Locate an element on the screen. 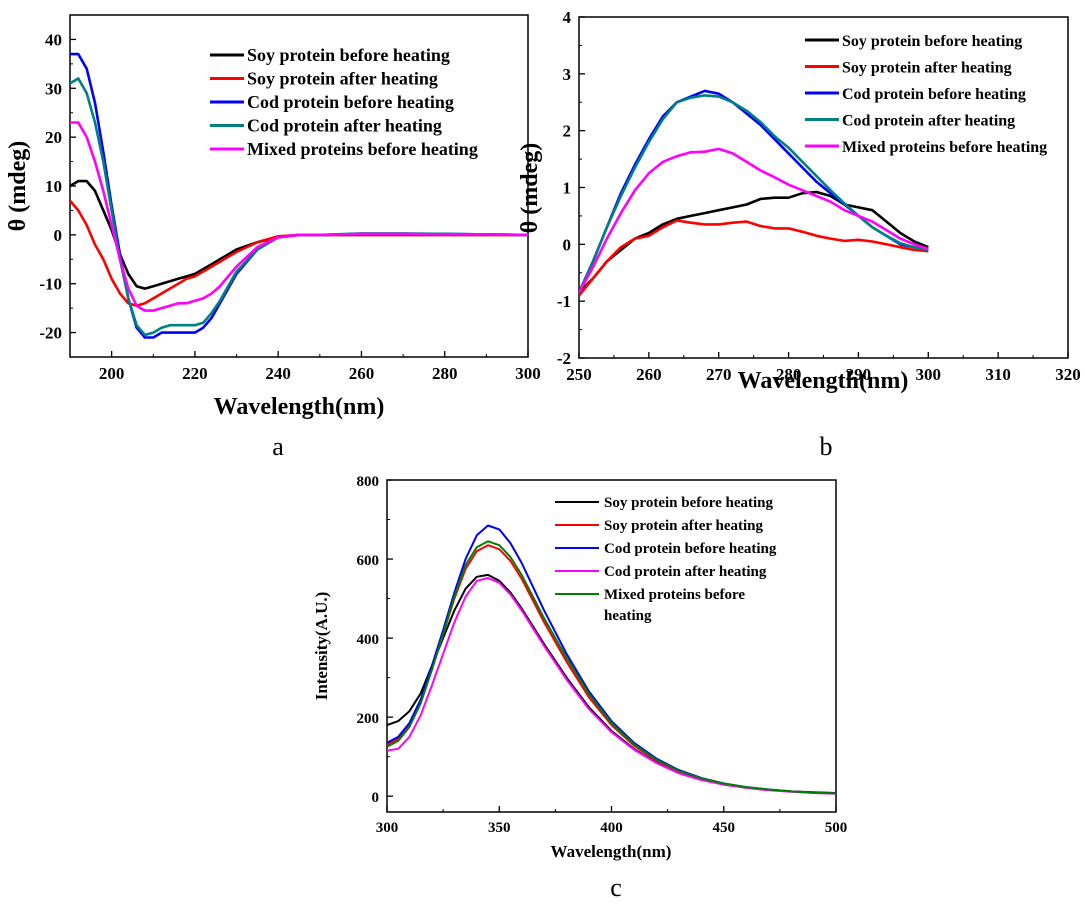  panel-caption-a: a is located at coordinates (278, 446).